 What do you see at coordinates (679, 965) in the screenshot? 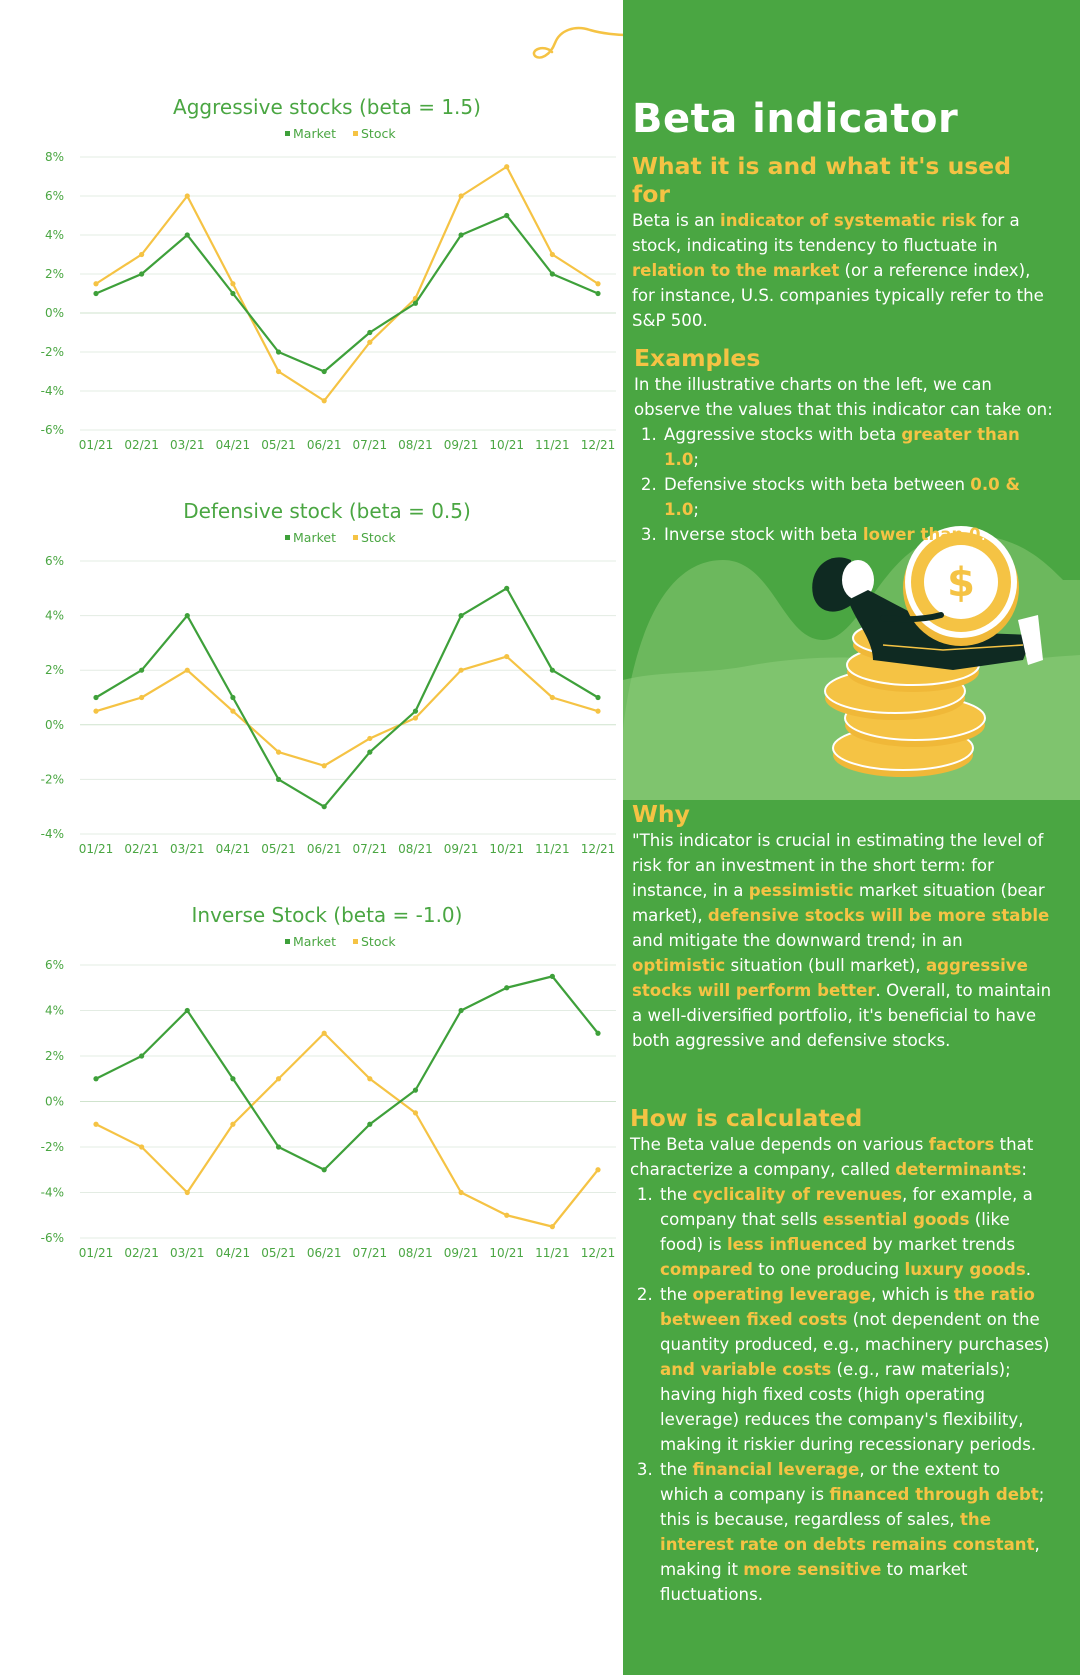
I see `why-highlight-3: optimistic` at bounding box center [679, 965].